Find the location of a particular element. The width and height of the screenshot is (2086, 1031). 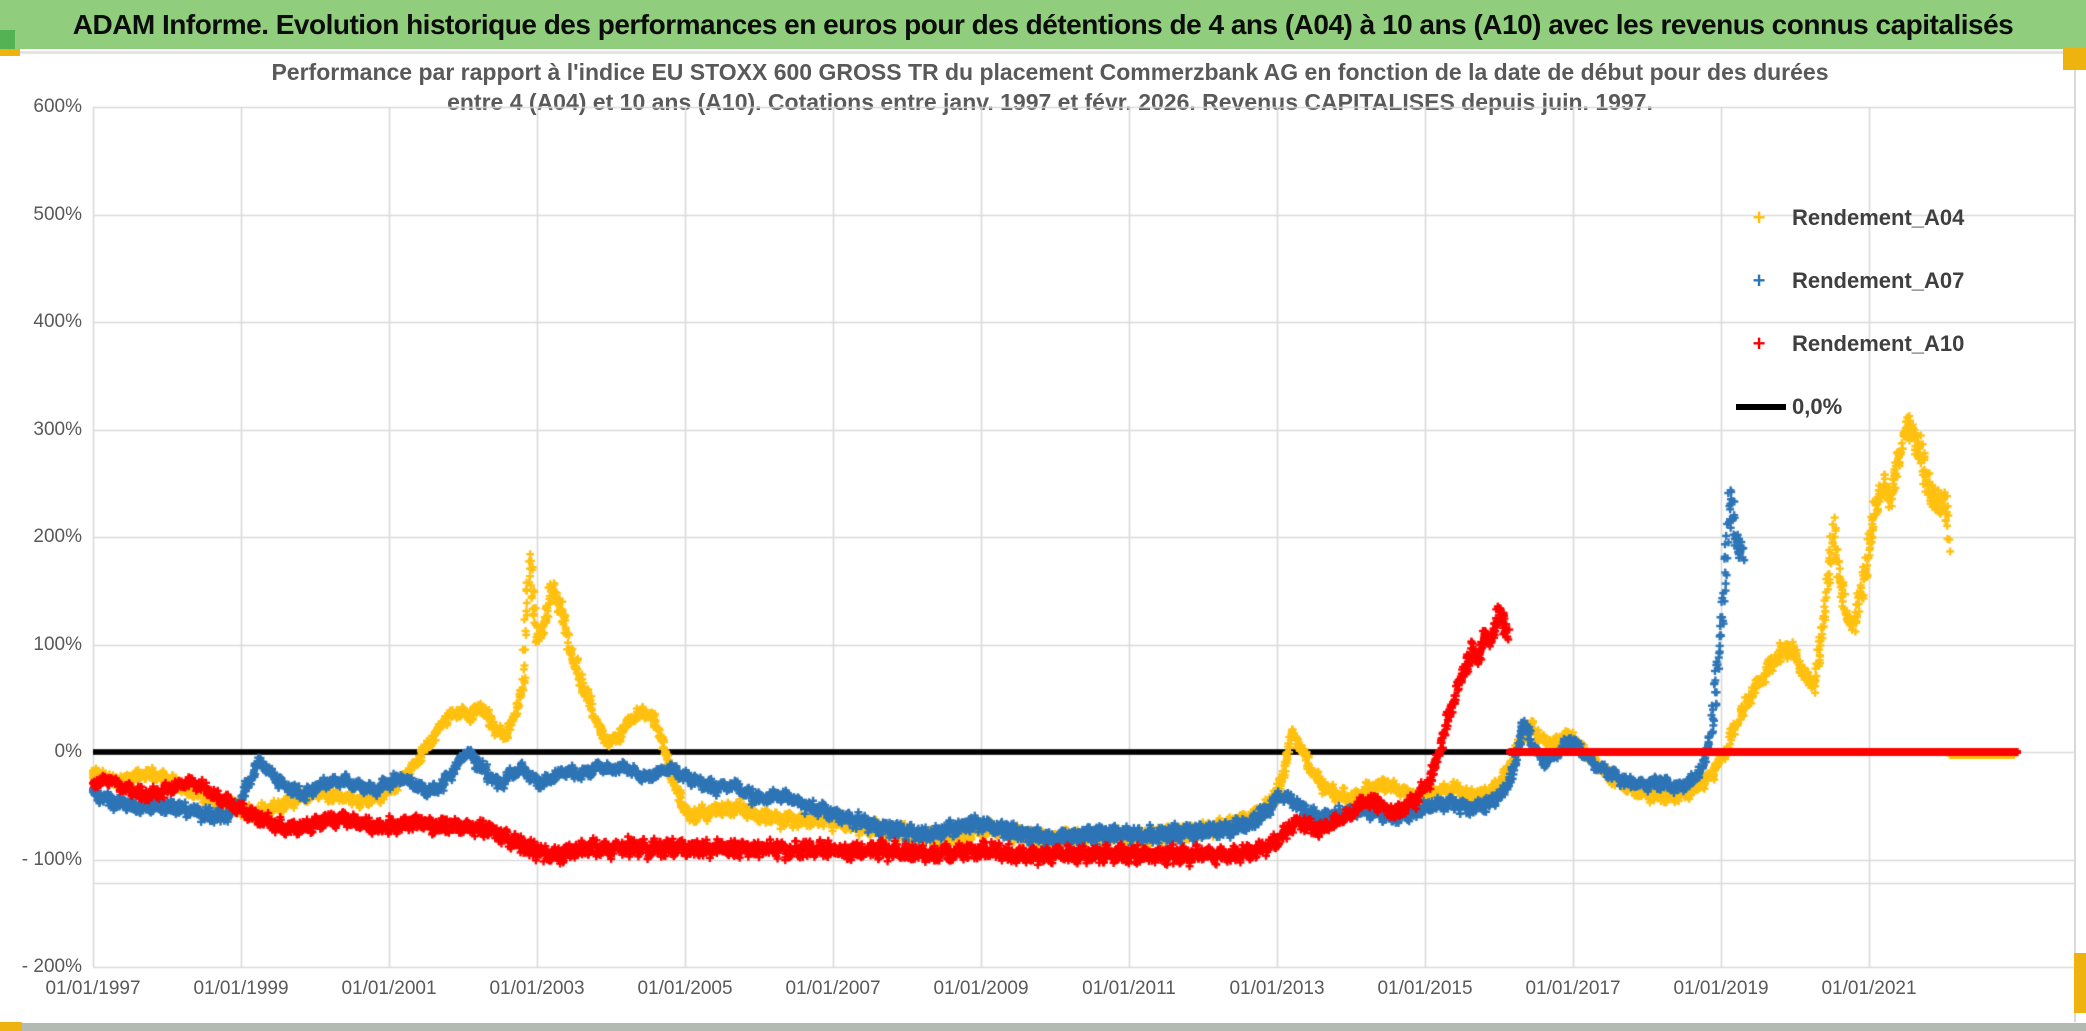

zero-line-swatch is located at coordinates (1761, 407).